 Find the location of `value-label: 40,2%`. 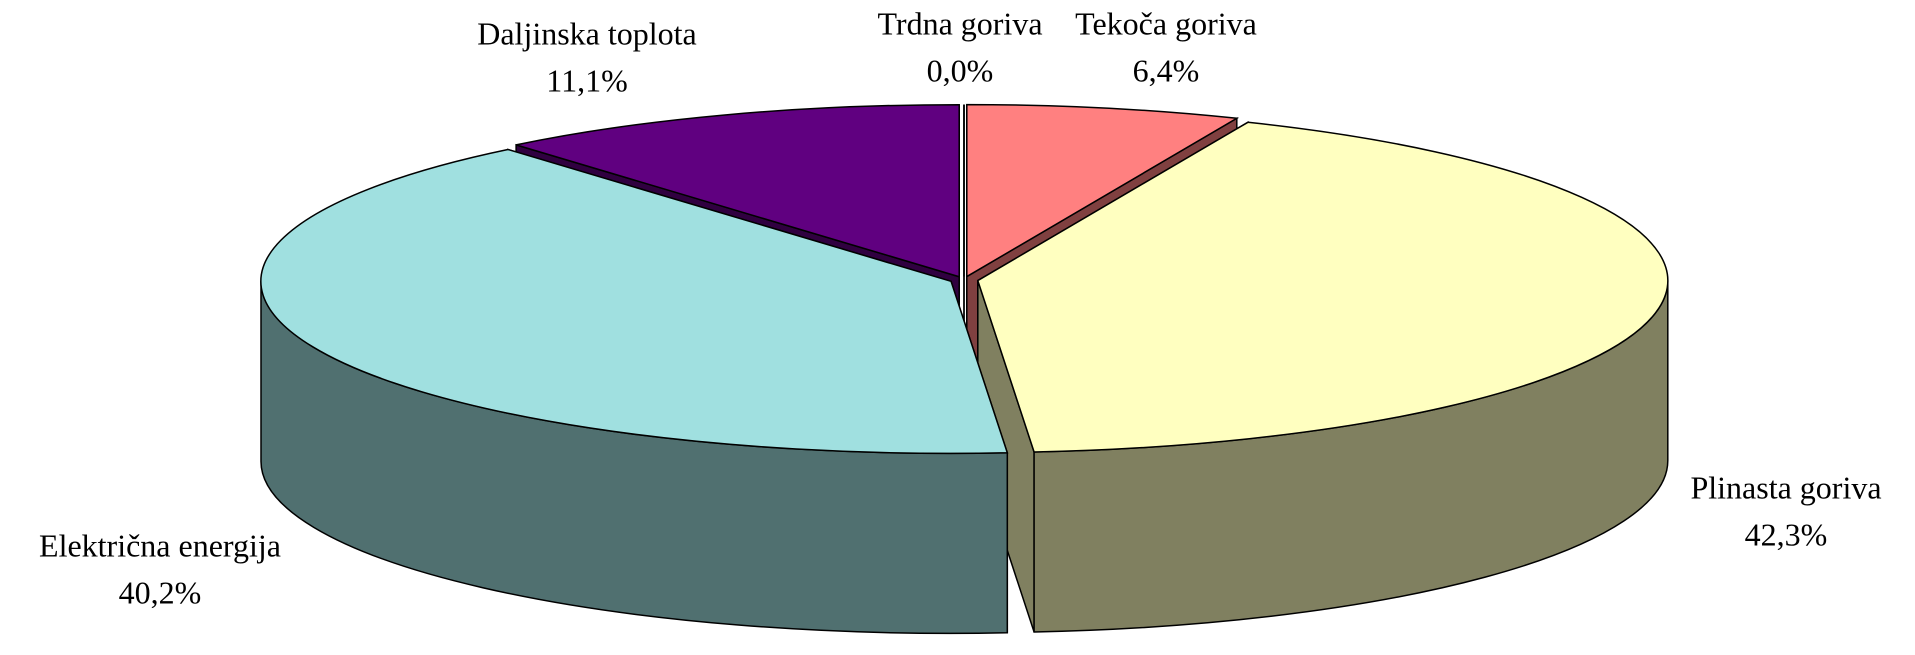

value-label: 40,2% is located at coordinates (160, 592).